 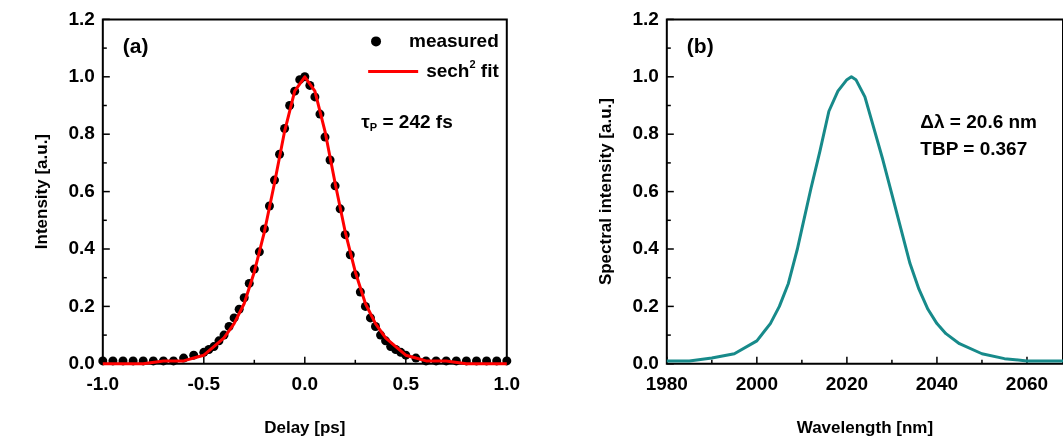 I want to click on x-tick-label: 2000, so click(x=756, y=384).